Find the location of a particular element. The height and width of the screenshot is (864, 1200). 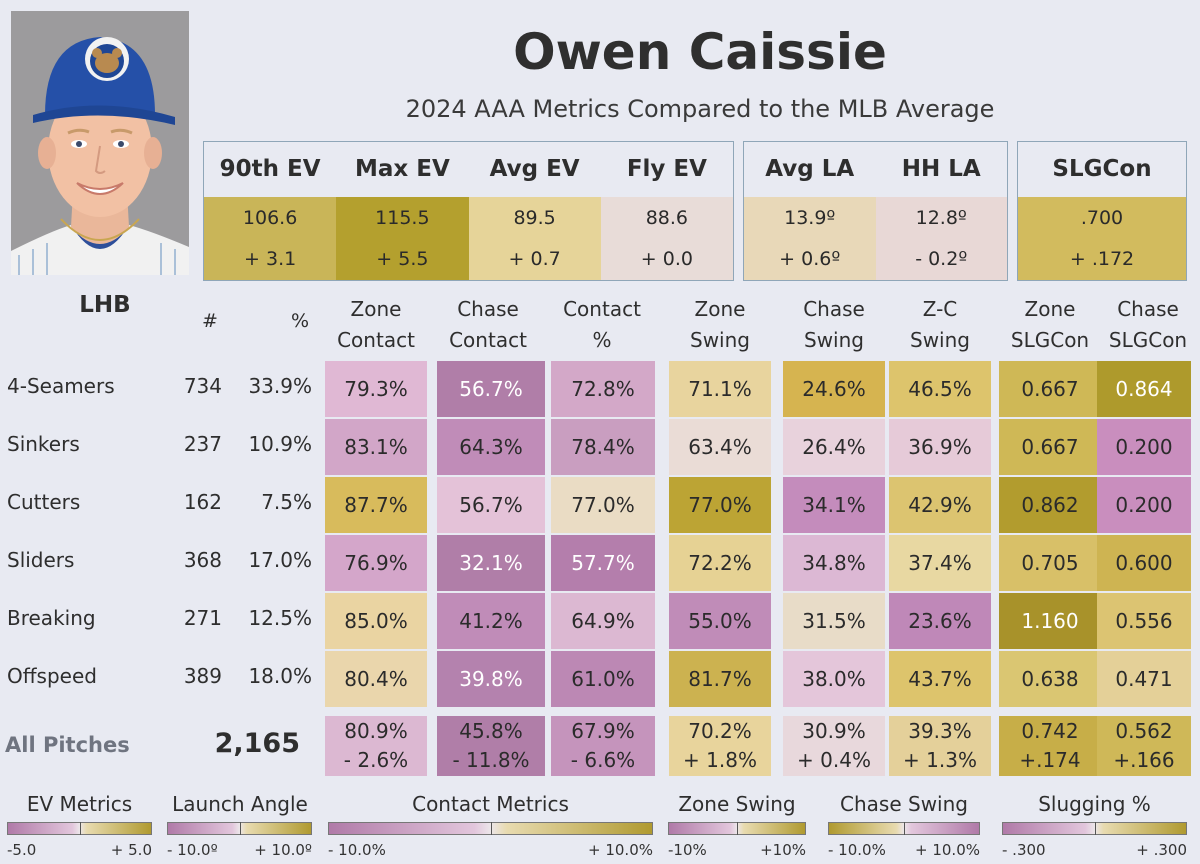

summary-metric-cell: 13.9º + 0.6º is located at coordinates (810, 238).